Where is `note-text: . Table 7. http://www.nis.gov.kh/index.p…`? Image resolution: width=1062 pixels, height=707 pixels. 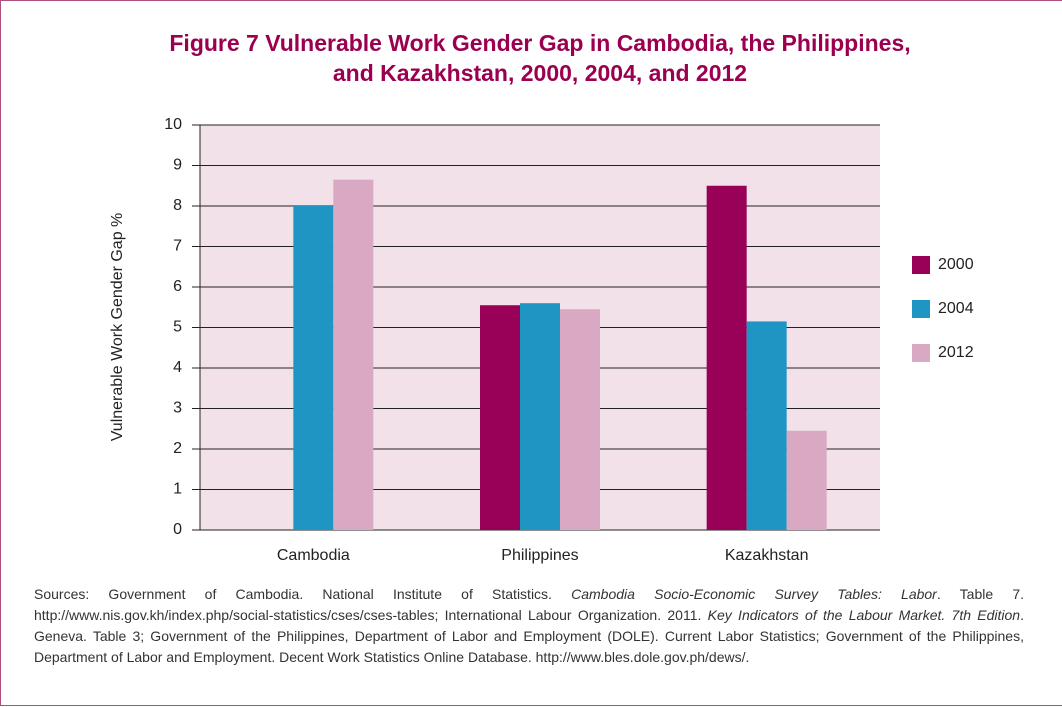 note-text: . Table 7. http://www.nis.gov.kh/index.p… is located at coordinates (529, 604).